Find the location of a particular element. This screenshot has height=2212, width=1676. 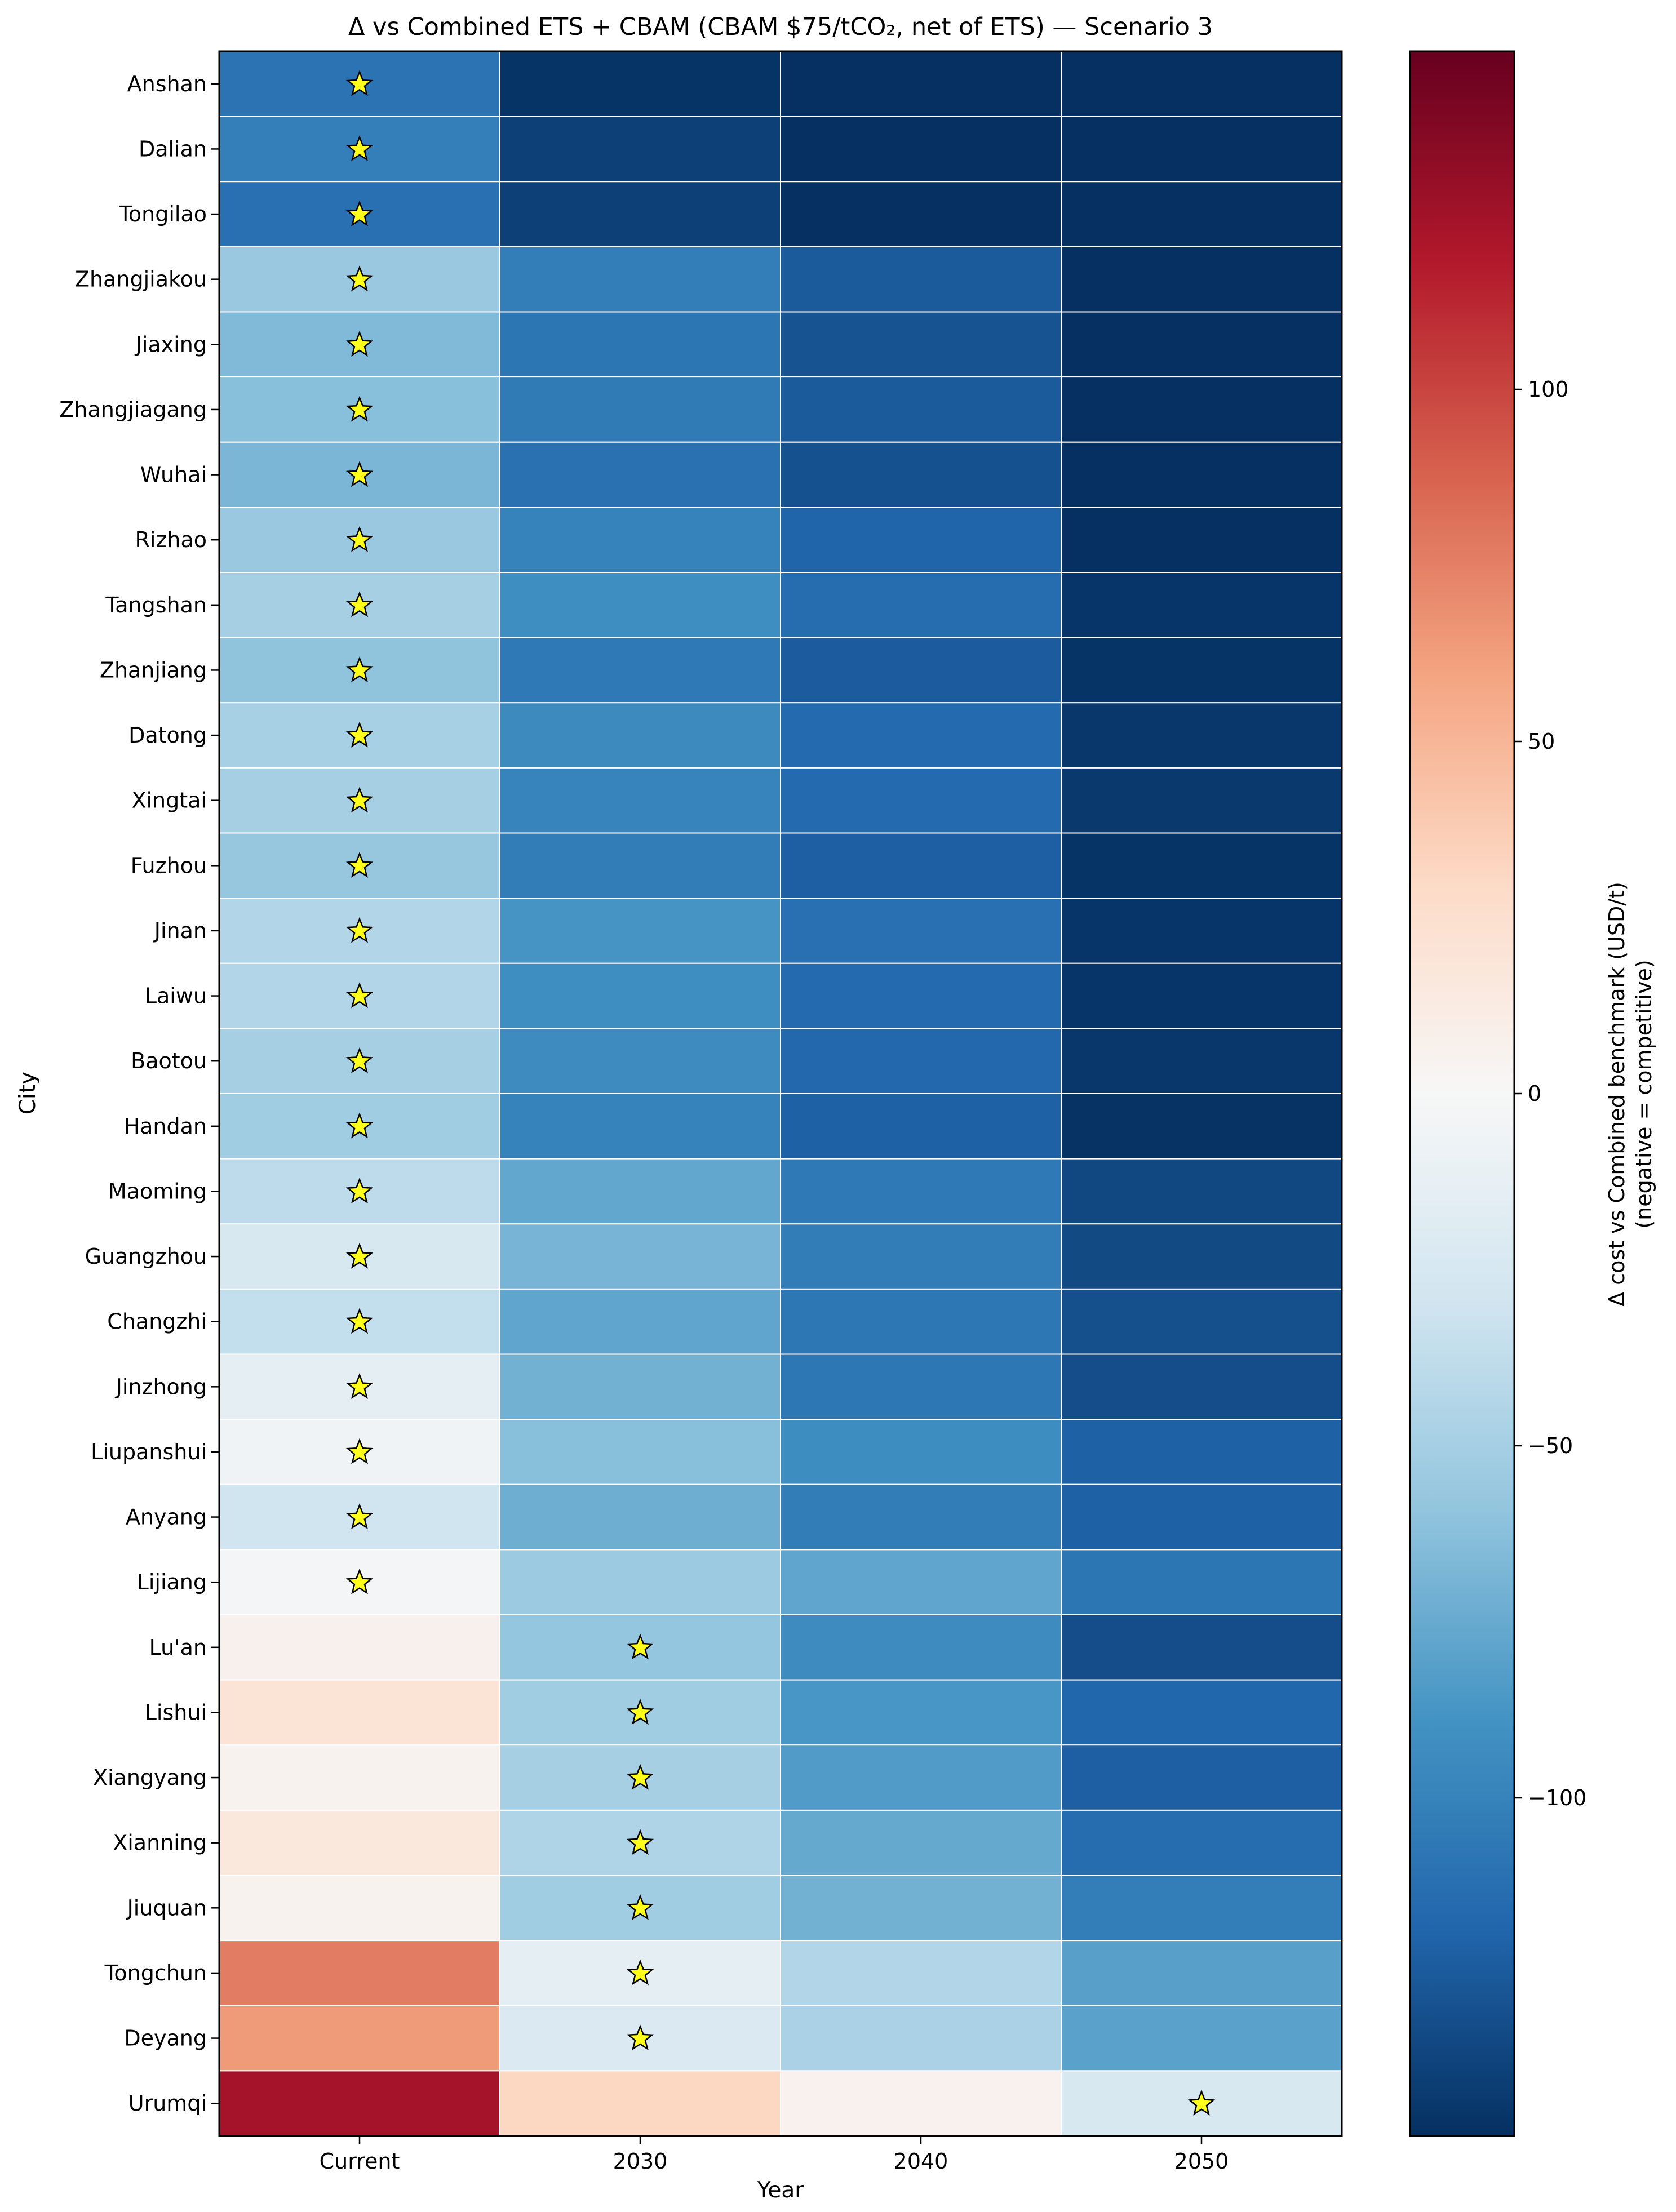

x-tick-label: 2050 is located at coordinates (1201, 2161).